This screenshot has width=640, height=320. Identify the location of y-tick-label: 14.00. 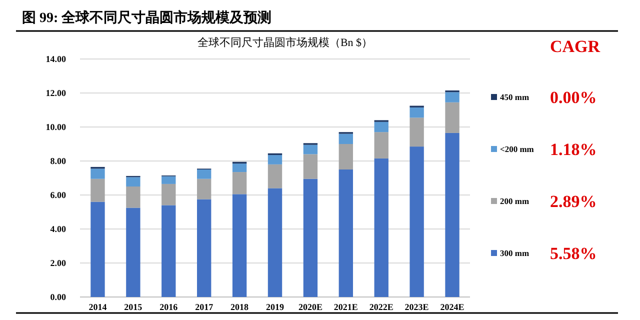
(56, 59).